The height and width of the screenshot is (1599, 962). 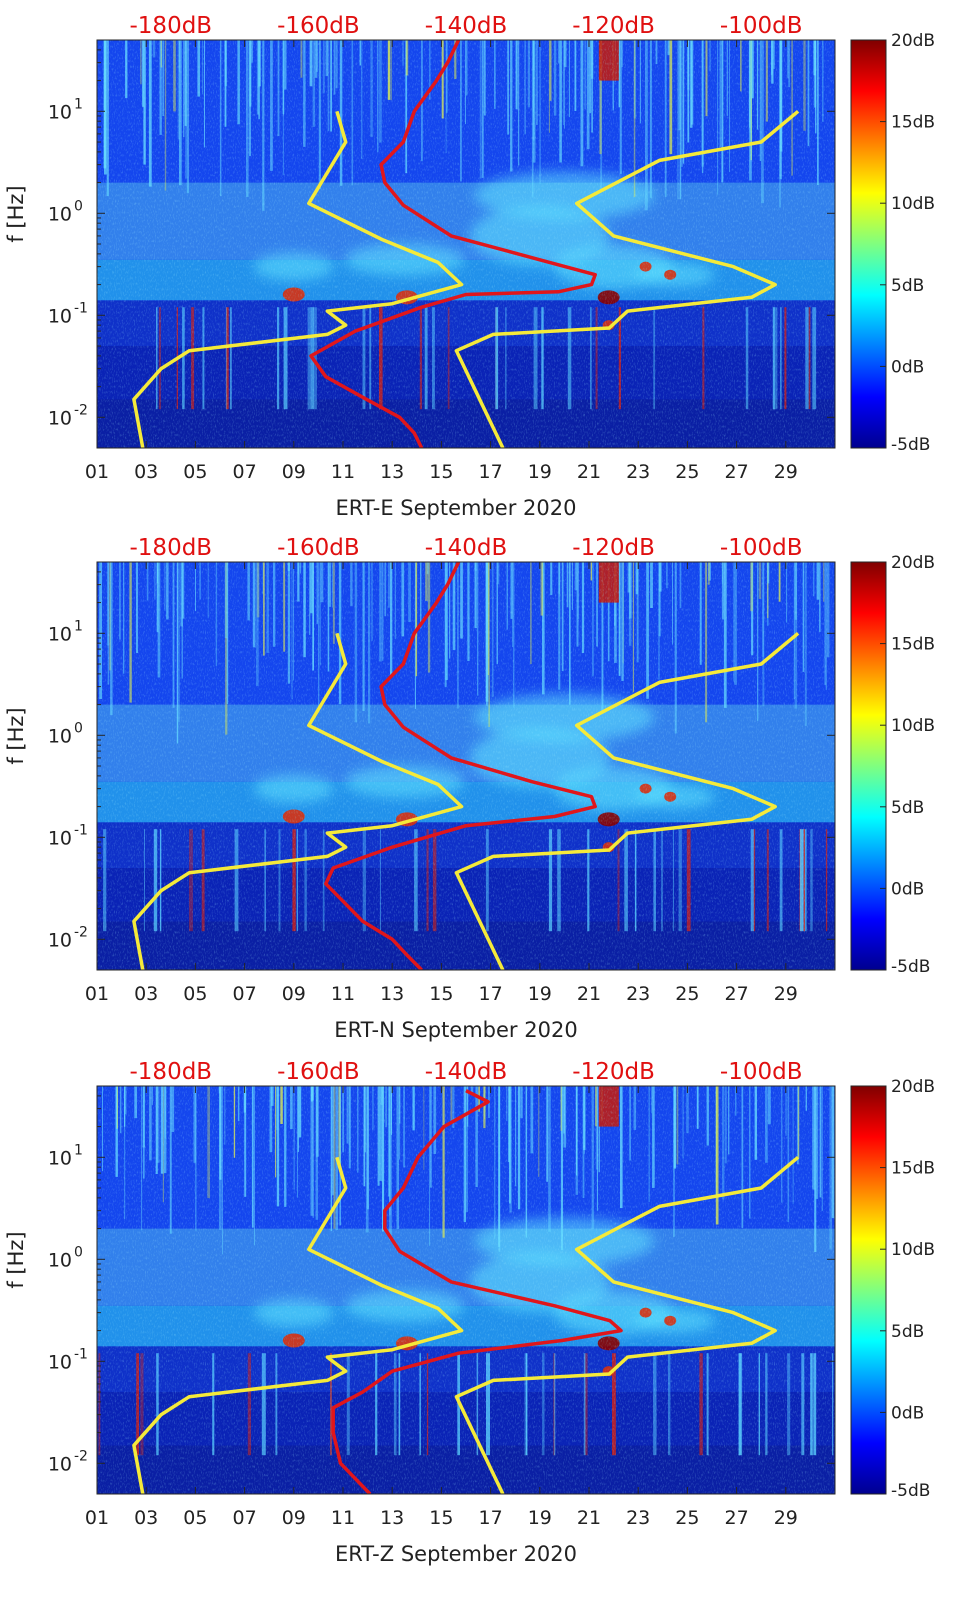 What do you see at coordinates (455, 1030) in the screenshot?
I see `x-axis-title: ERT-N September 2020` at bounding box center [455, 1030].